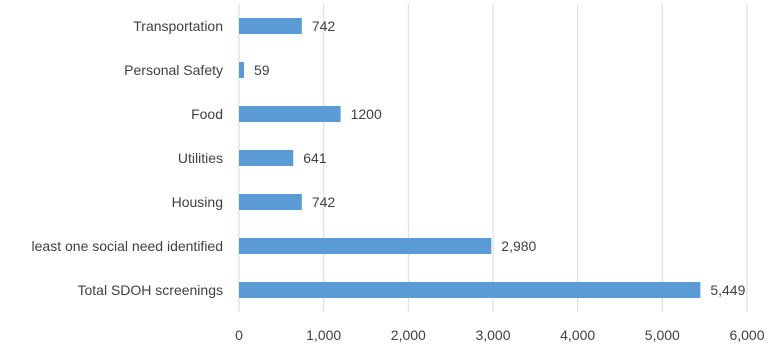  Describe the element at coordinates (173, 70) in the screenshot. I see `category-label: Personal Safety` at that location.